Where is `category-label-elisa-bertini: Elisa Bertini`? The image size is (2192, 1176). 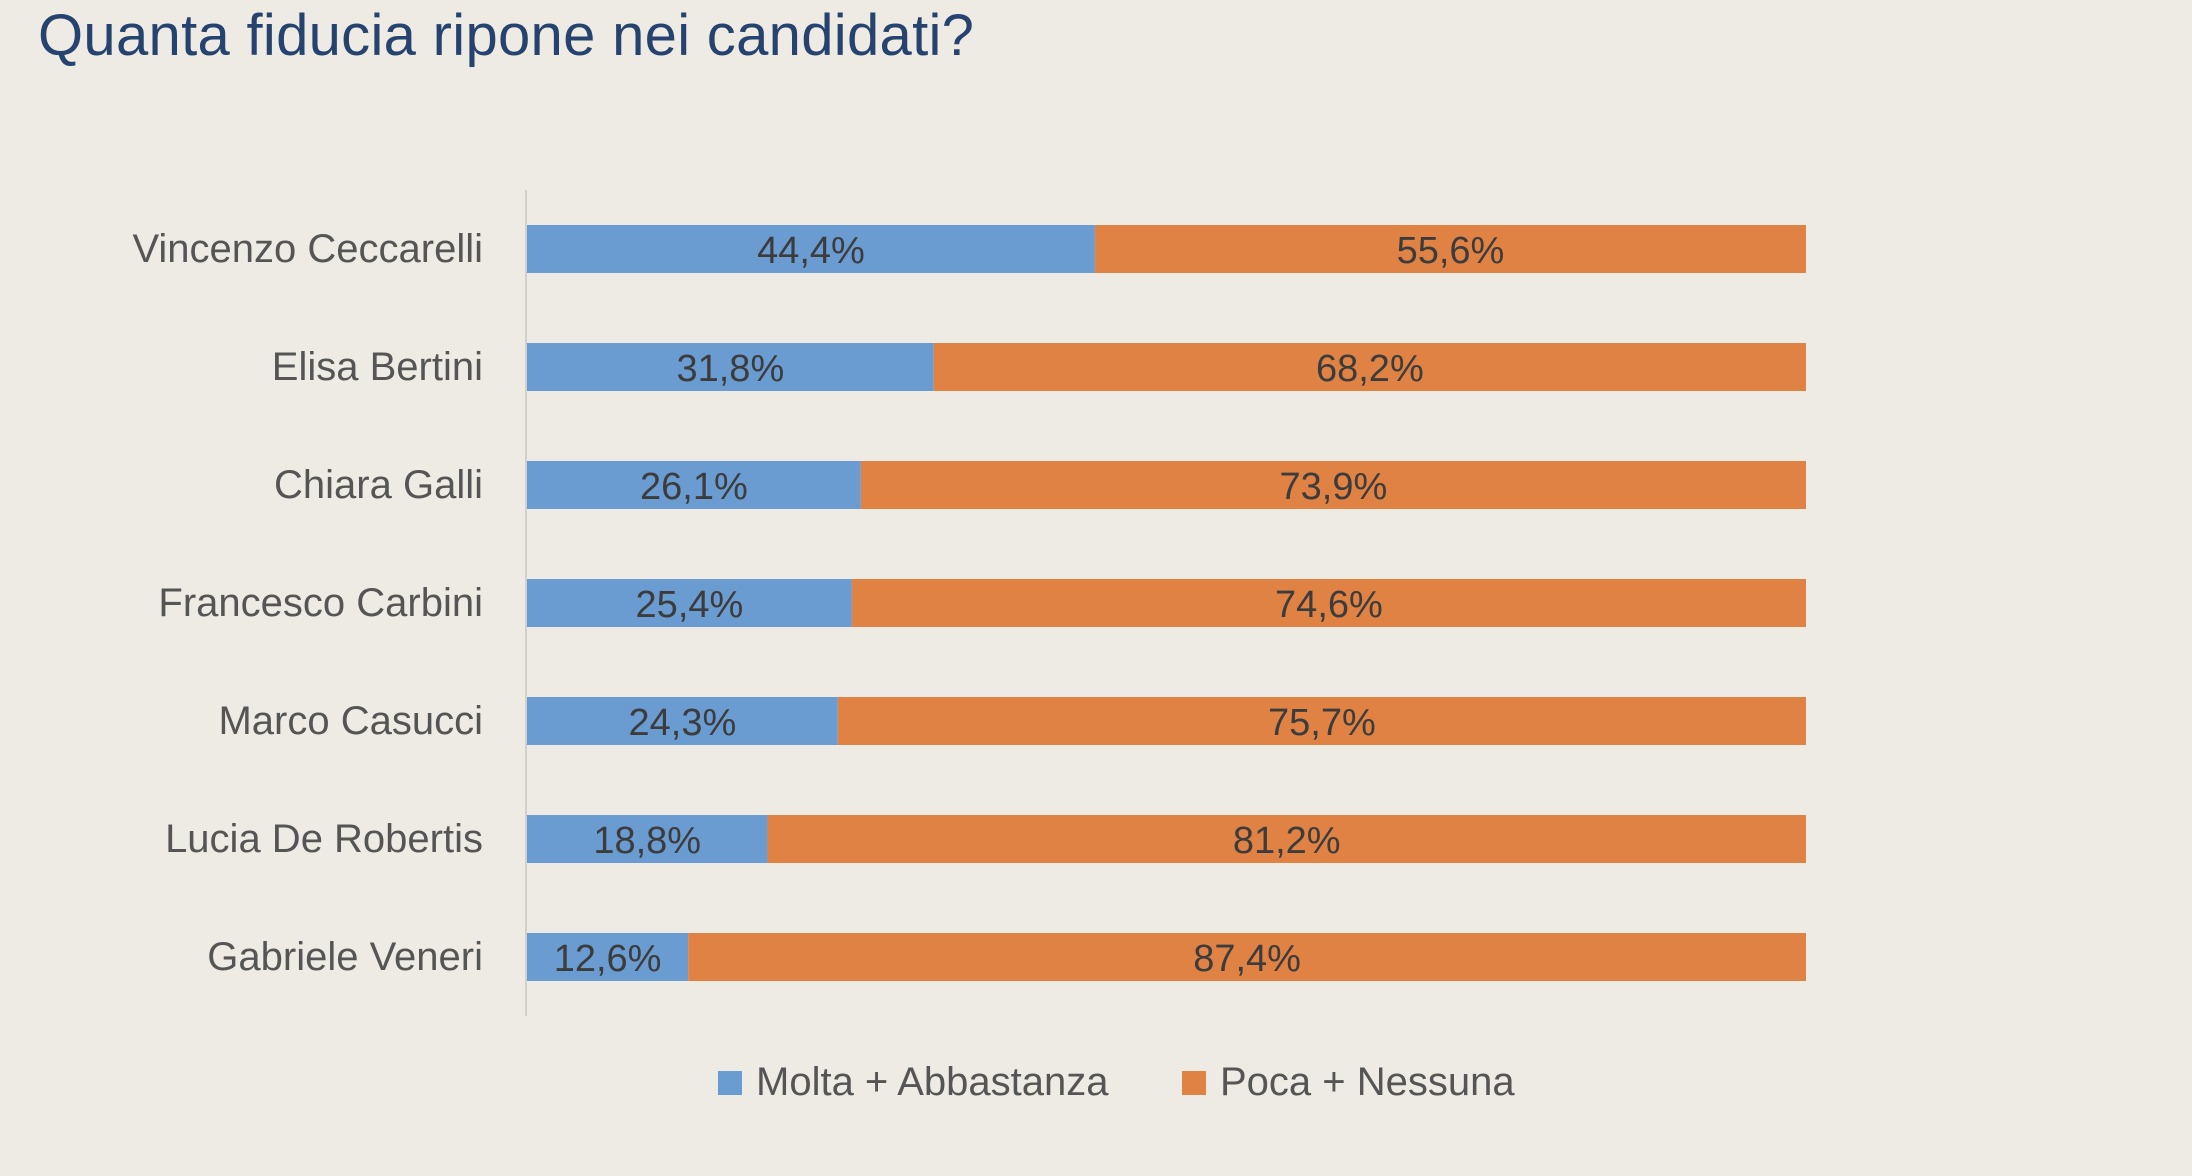
category-label-elisa-bertini: Elisa Bertini is located at coordinates (377, 367).